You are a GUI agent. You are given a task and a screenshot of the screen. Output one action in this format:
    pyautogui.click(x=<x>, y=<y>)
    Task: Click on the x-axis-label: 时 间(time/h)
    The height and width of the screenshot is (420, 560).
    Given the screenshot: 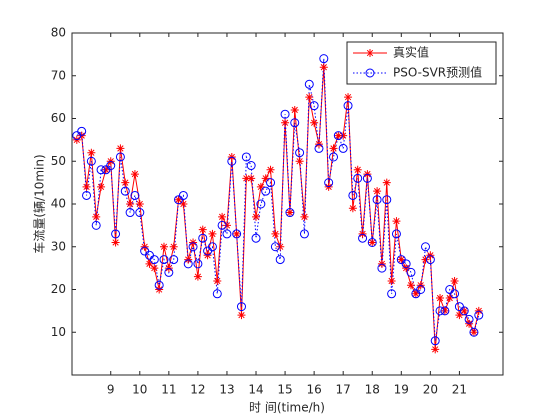 What is the action you would take?
    pyautogui.click(x=287, y=408)
    